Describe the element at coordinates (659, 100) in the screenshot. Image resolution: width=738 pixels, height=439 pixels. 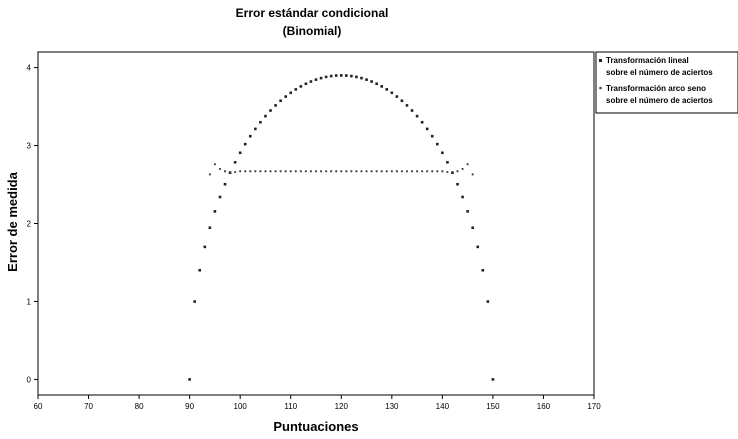
I see `legend-label-arcsine-2: sobre el número de aciertos` at that location.